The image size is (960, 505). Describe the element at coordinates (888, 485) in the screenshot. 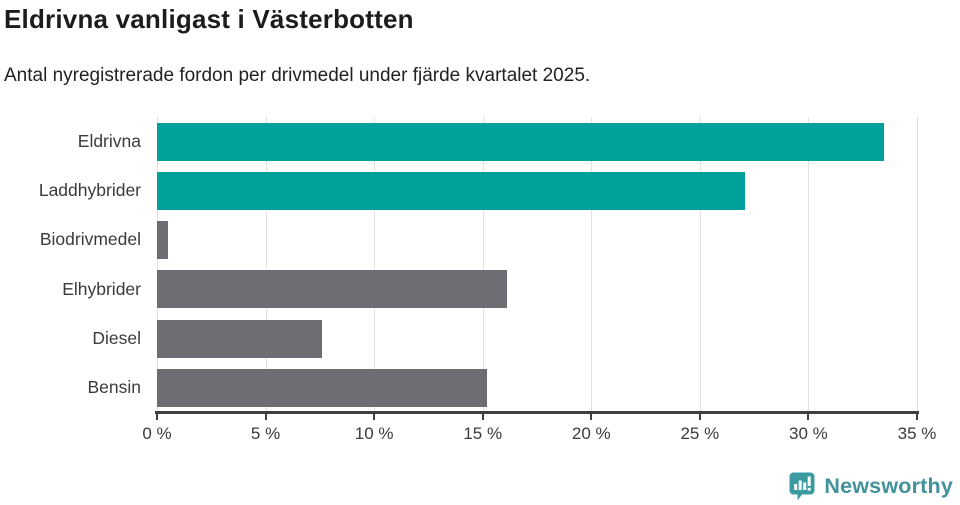

I see `brand-name: Newsworthy` at that location.